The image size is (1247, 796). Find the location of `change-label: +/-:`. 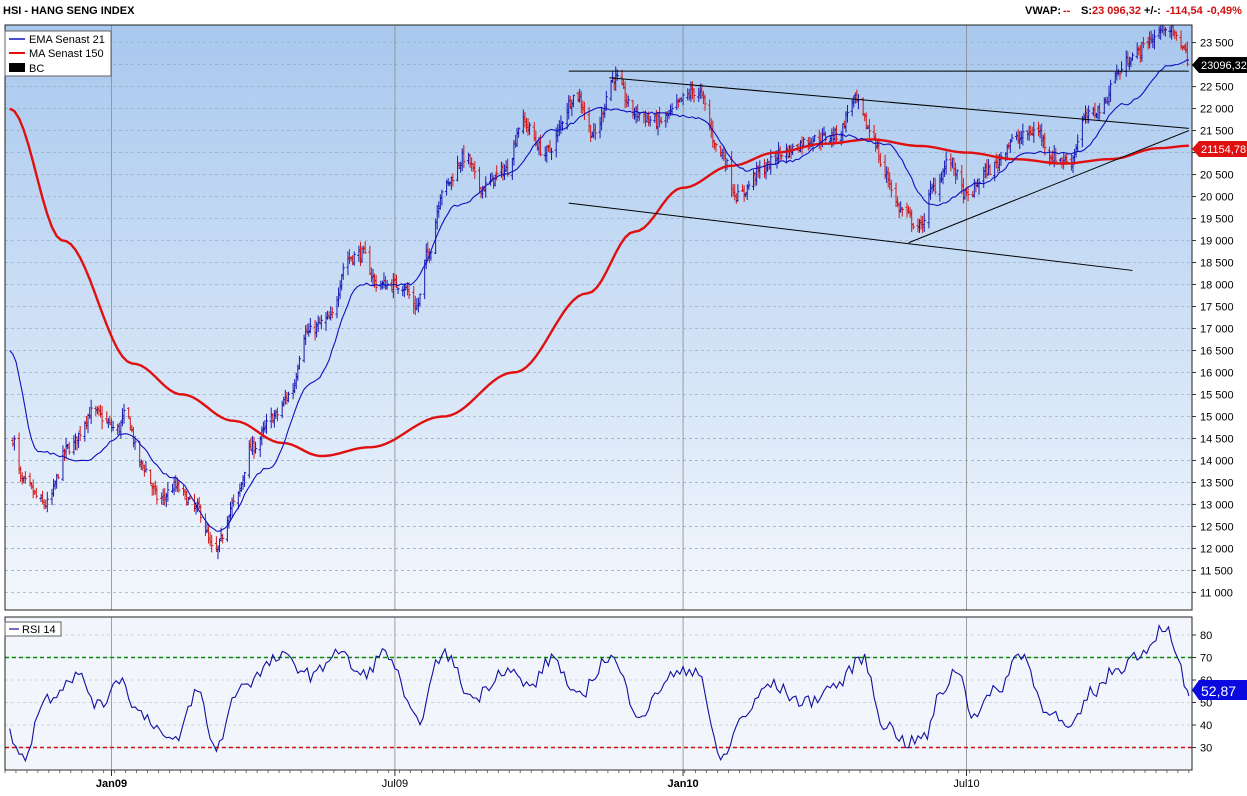

change-label: +/-: is located at coordinates (1152, 11).